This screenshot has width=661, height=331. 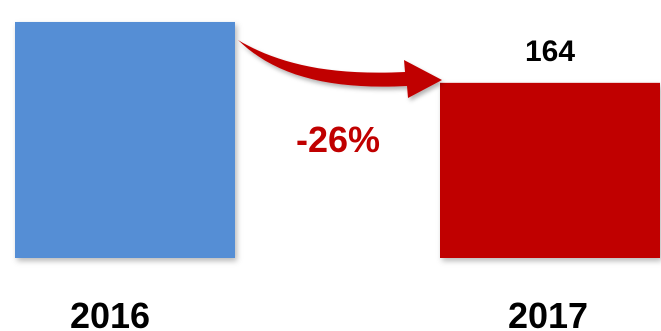 What do you see at coordinates (338, 139) in the screenshot?
I see `change-label: -26%` at bounding box center [338, 139].